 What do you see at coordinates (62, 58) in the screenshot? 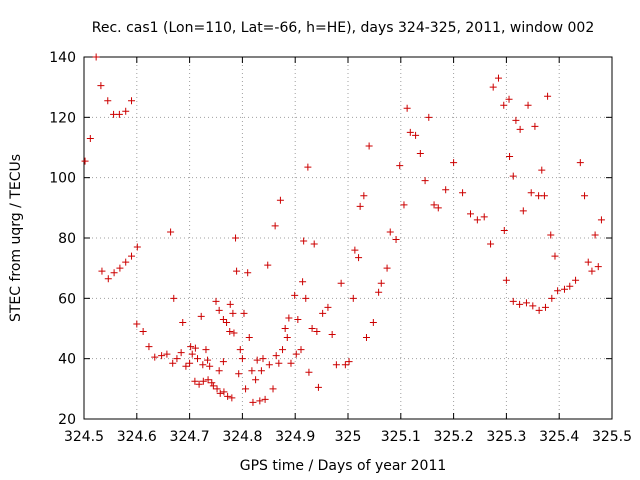
I see `y-tick-label: 140` at bounding box center [62, 58].